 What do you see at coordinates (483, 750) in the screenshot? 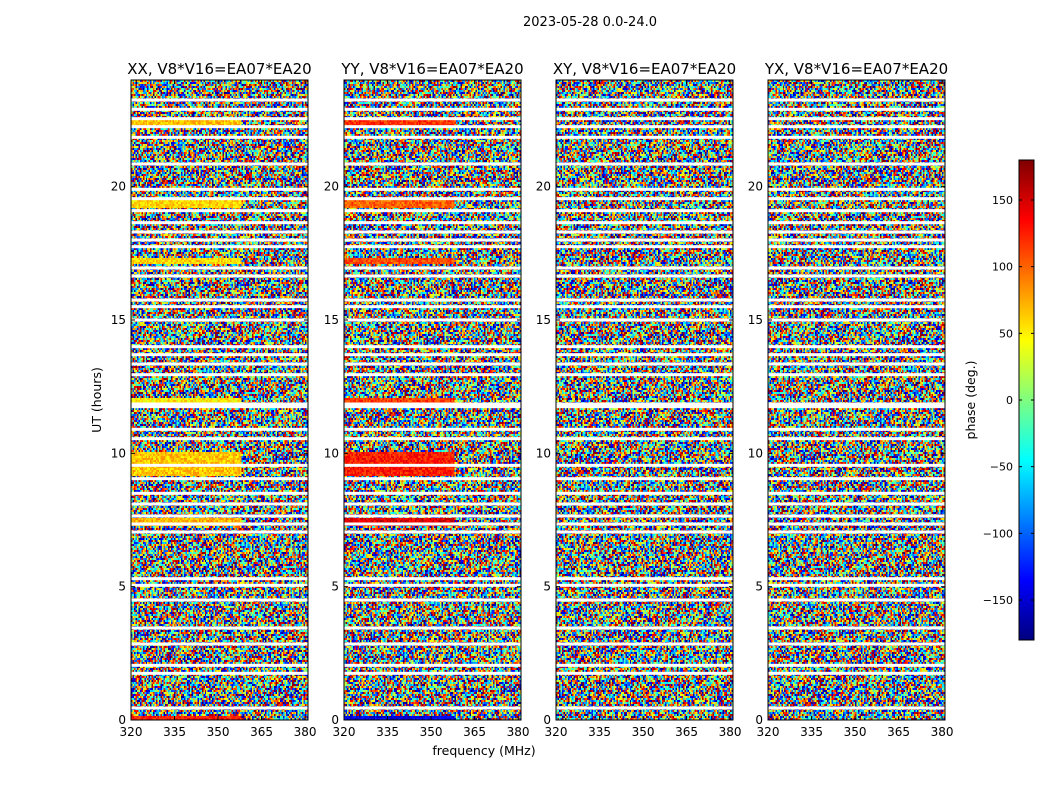
I see `x-axis-label: frequency (MHz)` at bounding box center [483, 750].